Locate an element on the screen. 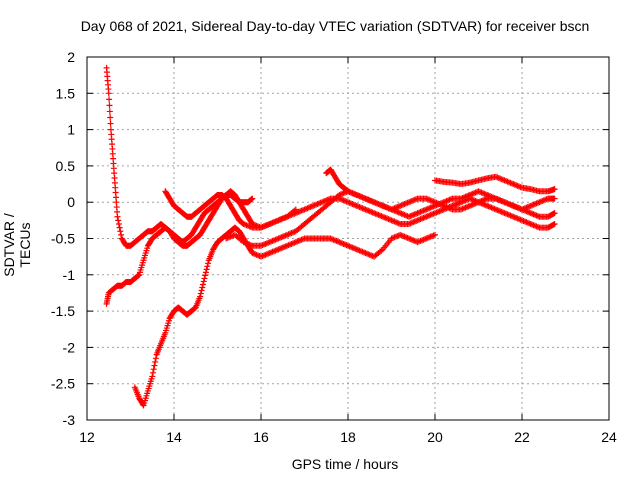  x-tick-label: 24 is located at coordinates (609, 437).